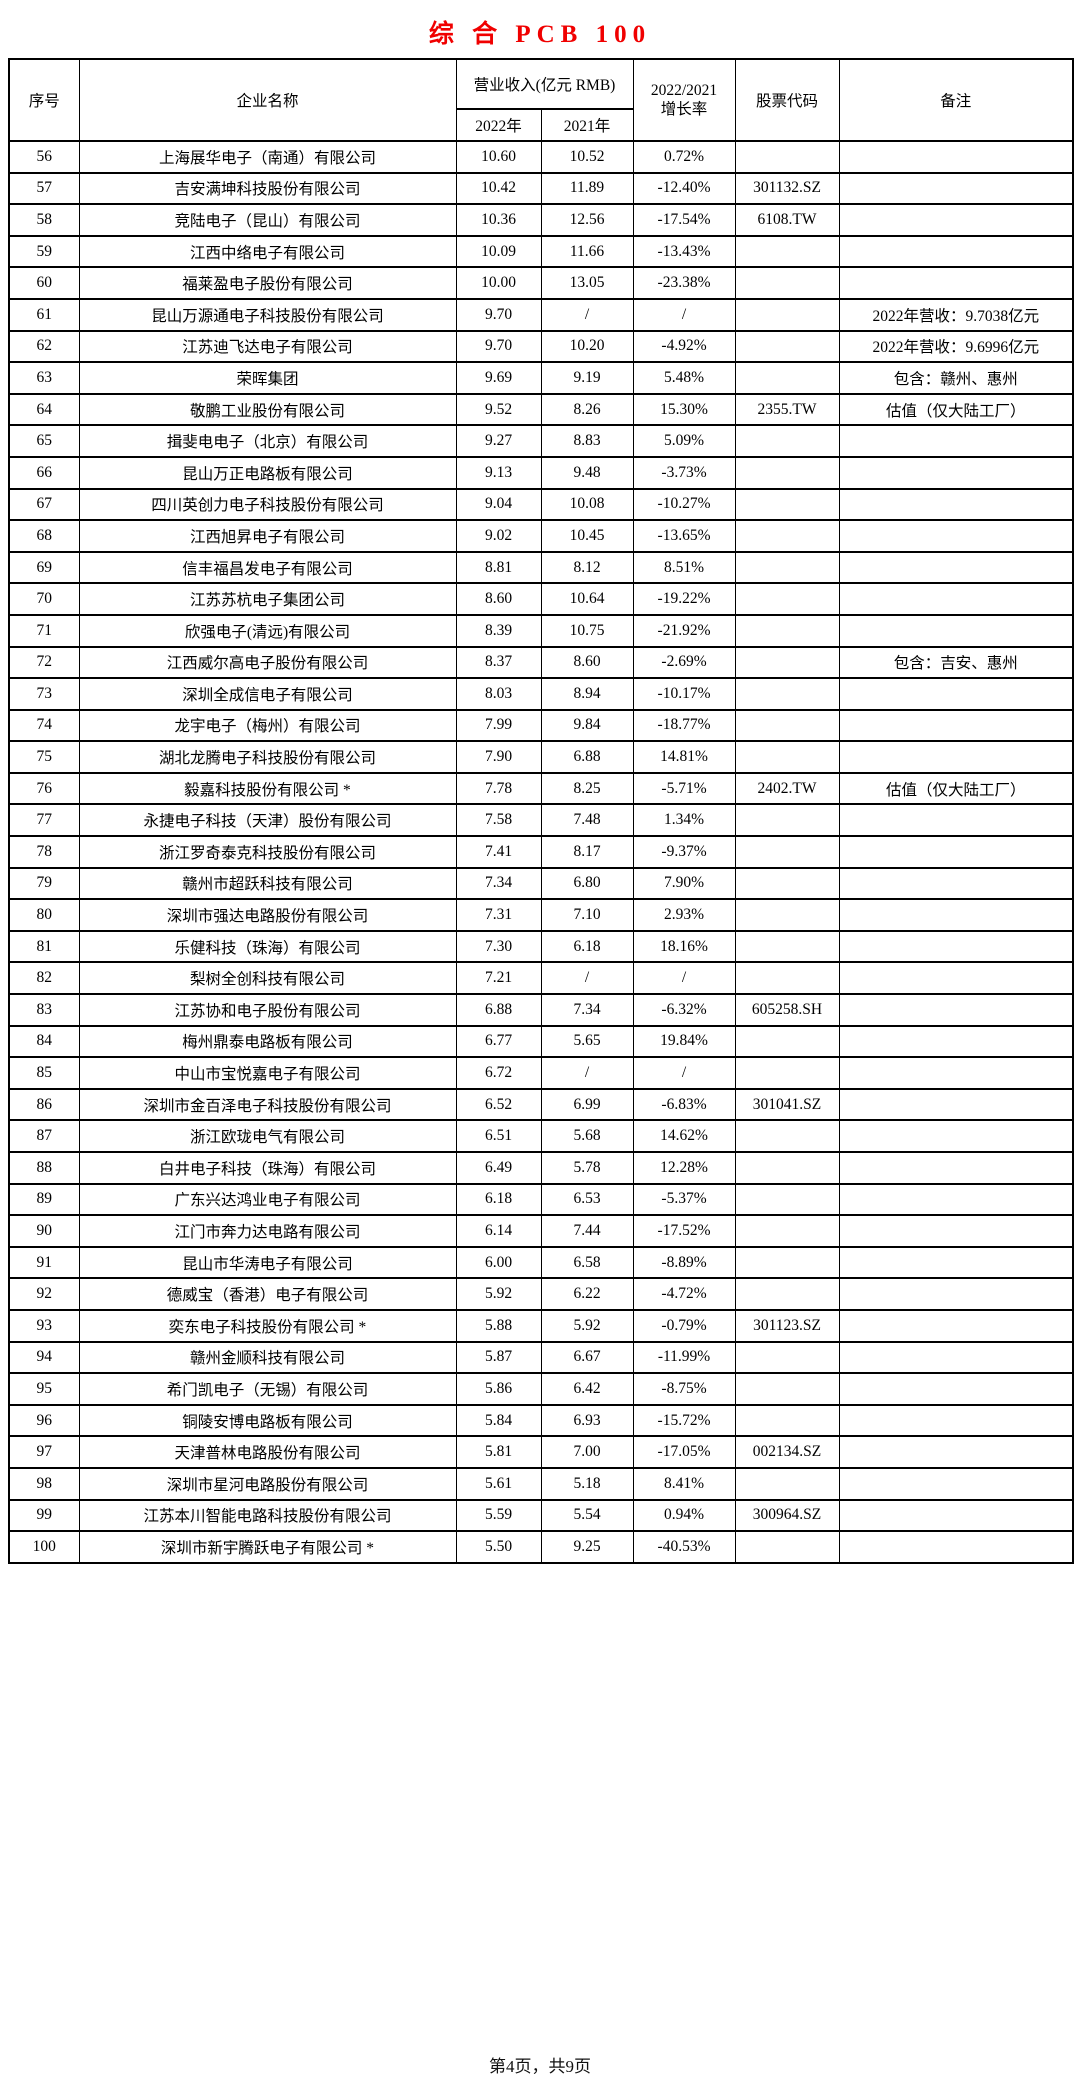  Describe the element at coordinates (498, 1168) in the screenshot. I see `revenue-2022: 6.49` at that location.